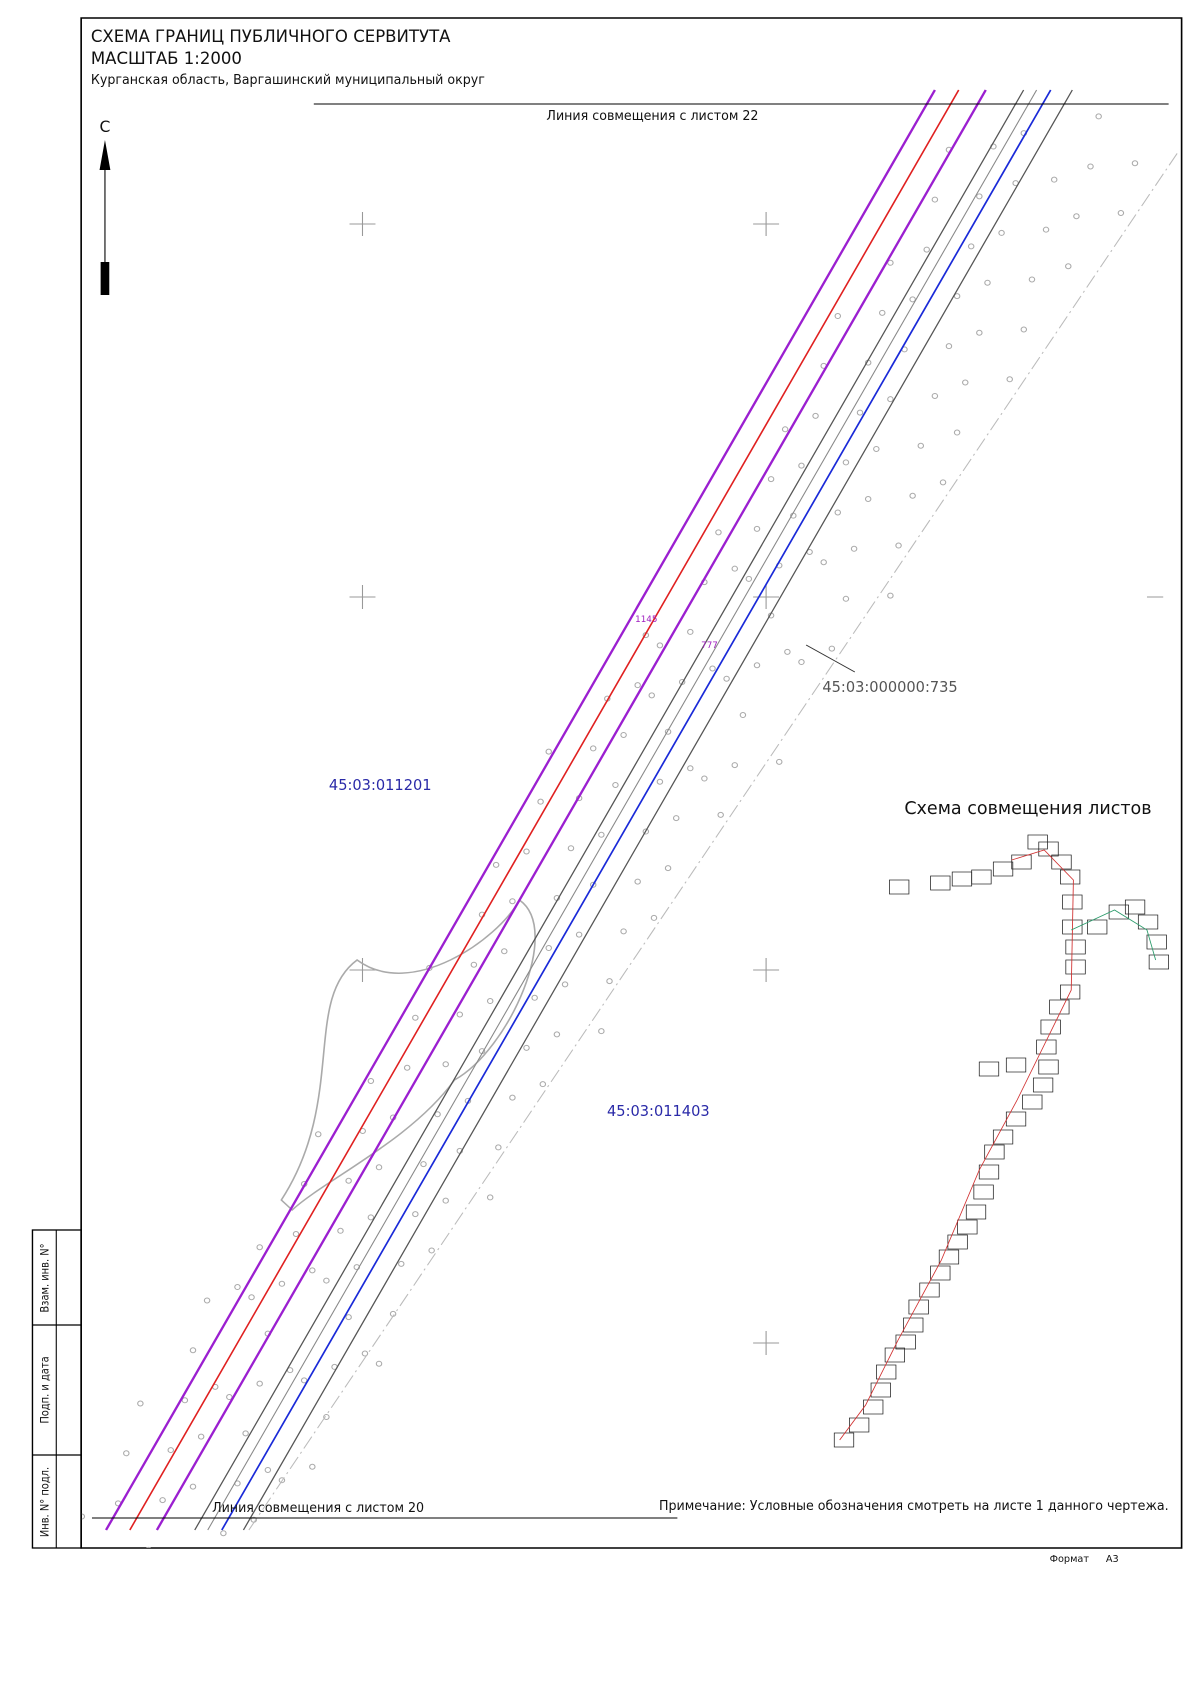 This screenshot has width=1200, height=1697. What do you see at coordinates (646, 619) in the screenshot?
I see `point-label: 1145` at bounding box center [646, 619].